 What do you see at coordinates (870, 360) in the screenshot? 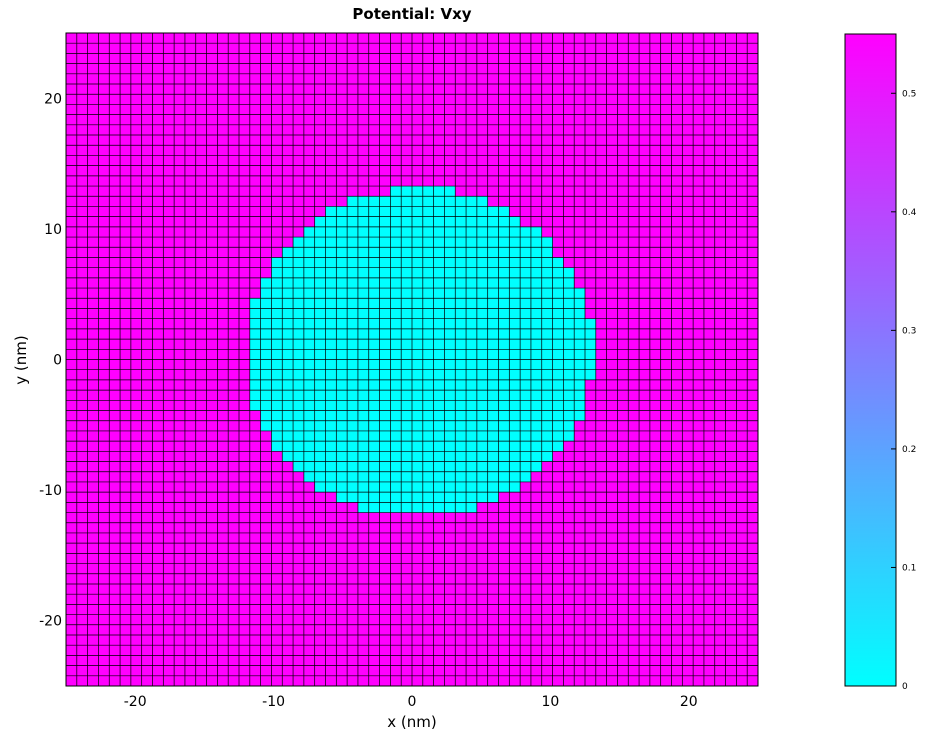
I see `colorbar-gradient` at bounding box center [870, 360].